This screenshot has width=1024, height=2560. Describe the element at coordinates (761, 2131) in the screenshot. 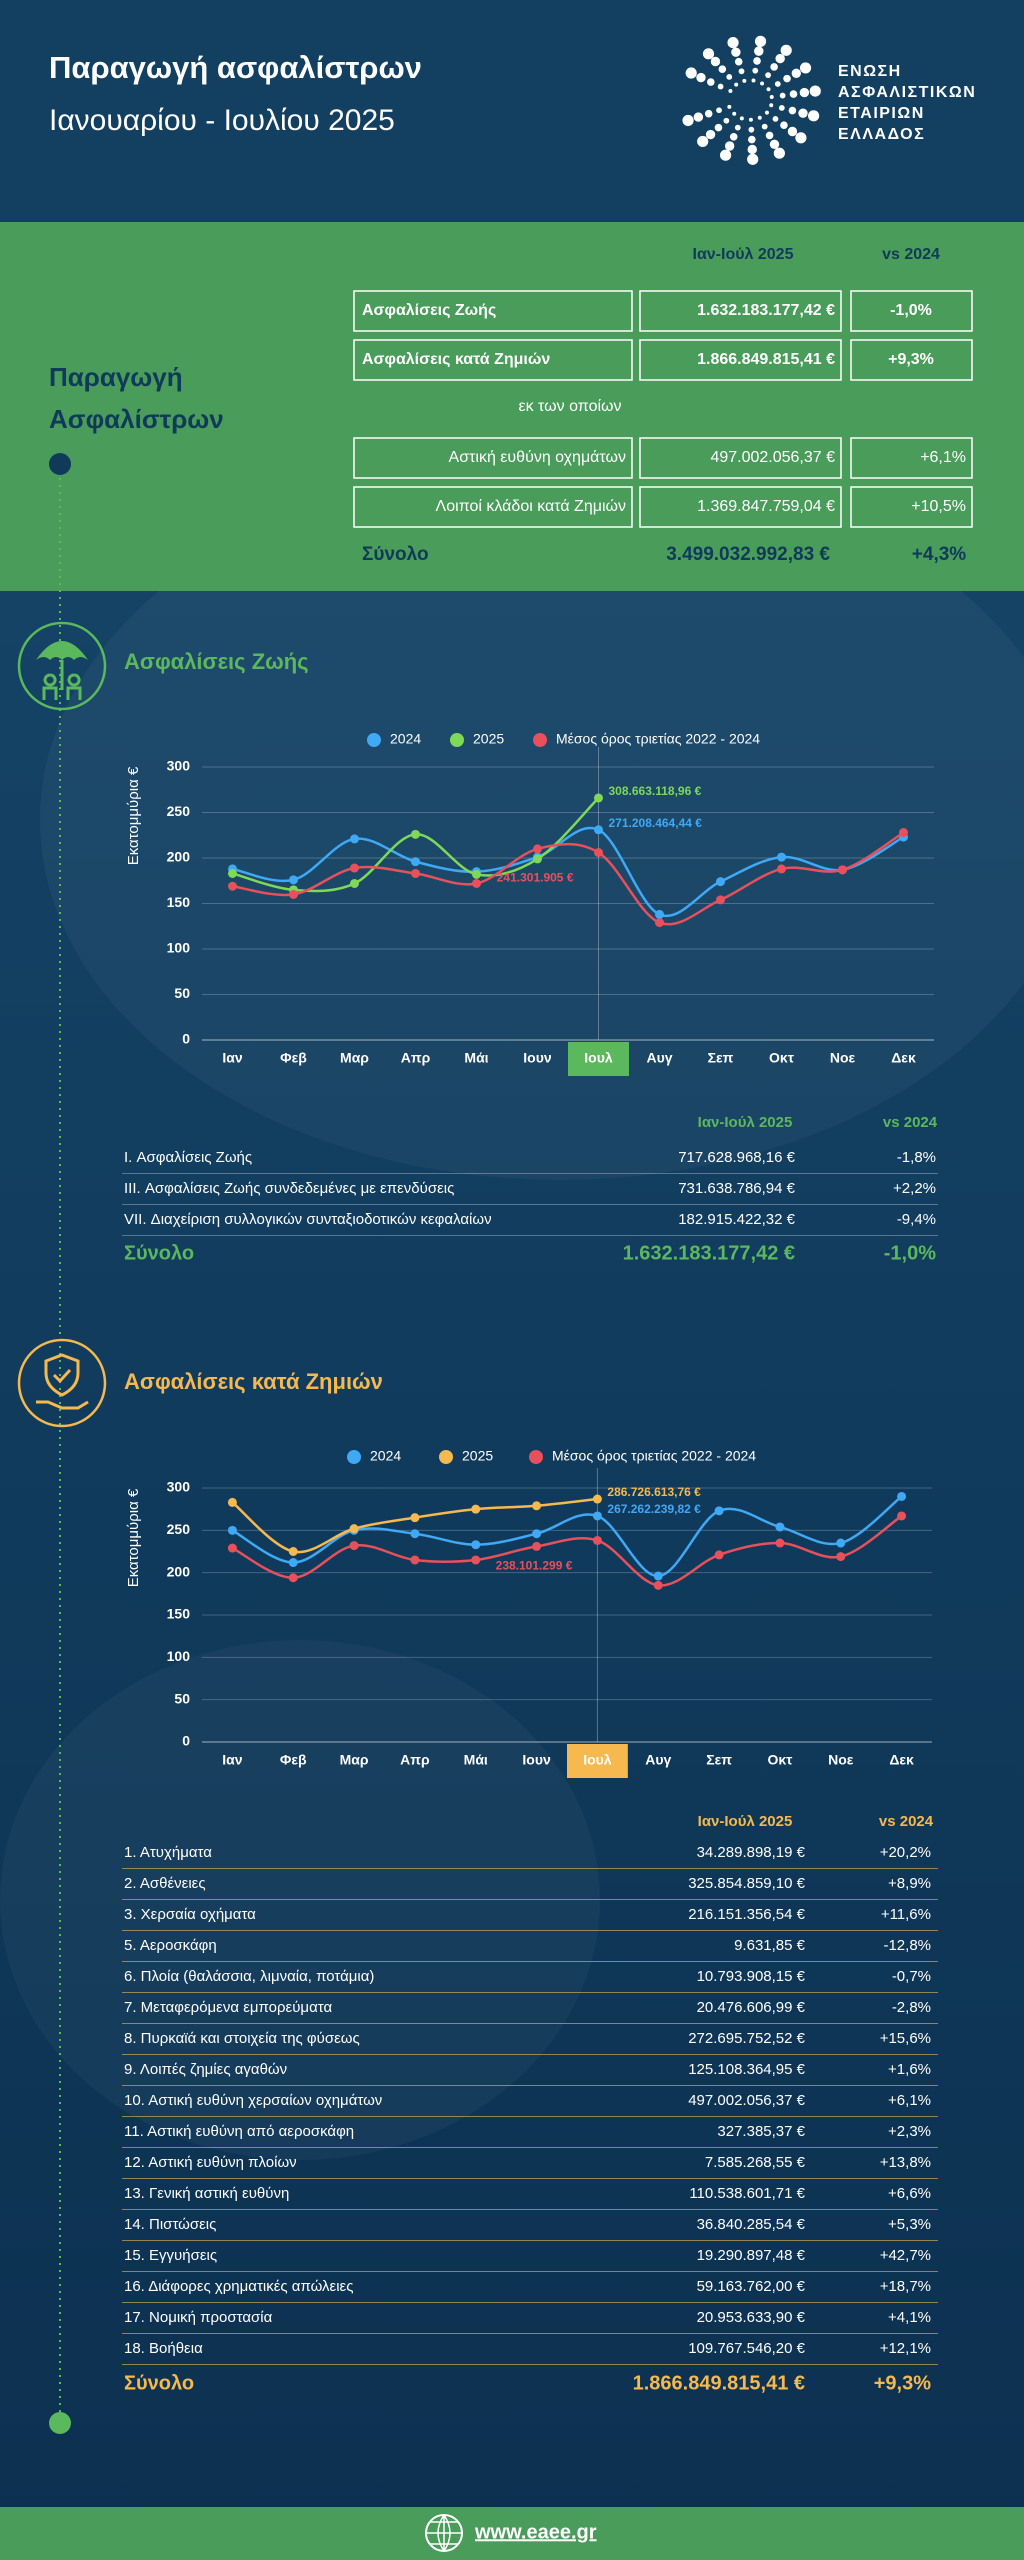

I see `row-value: 327.385,37 €` at that location.